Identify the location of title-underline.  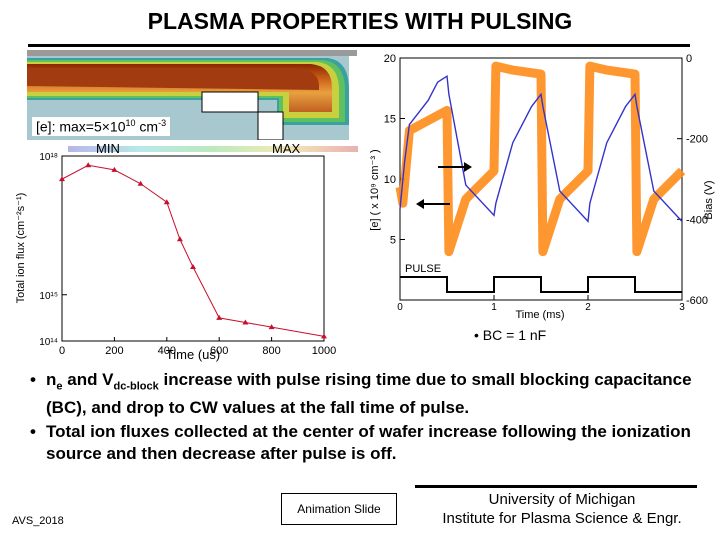
(359, 45).